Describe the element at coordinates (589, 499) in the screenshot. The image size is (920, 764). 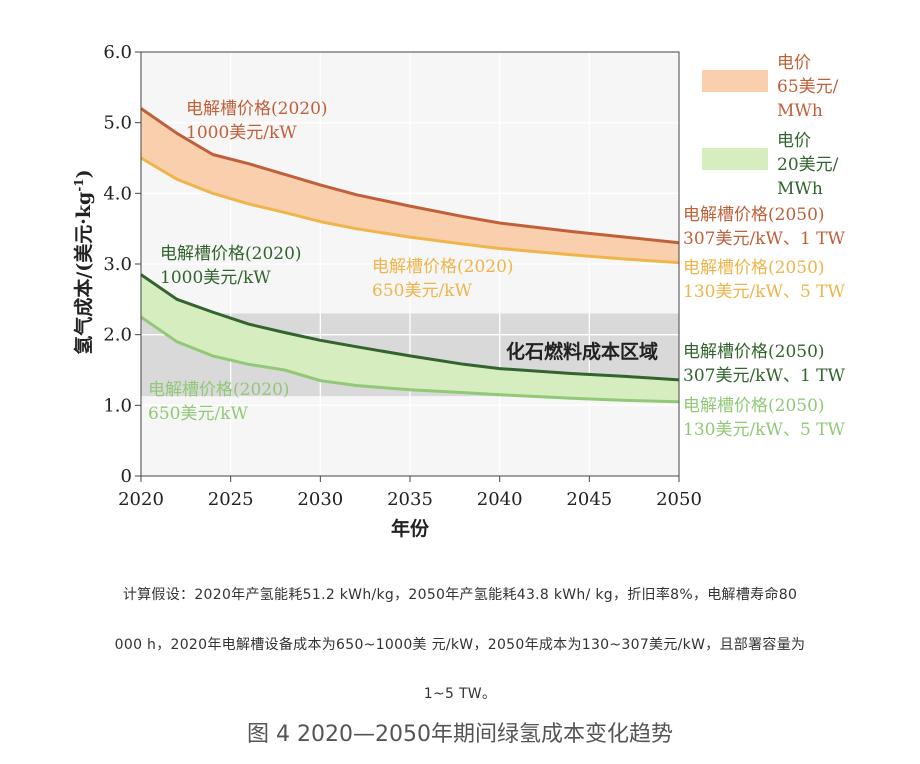
I see `x-tick-label: 2045` at that location.